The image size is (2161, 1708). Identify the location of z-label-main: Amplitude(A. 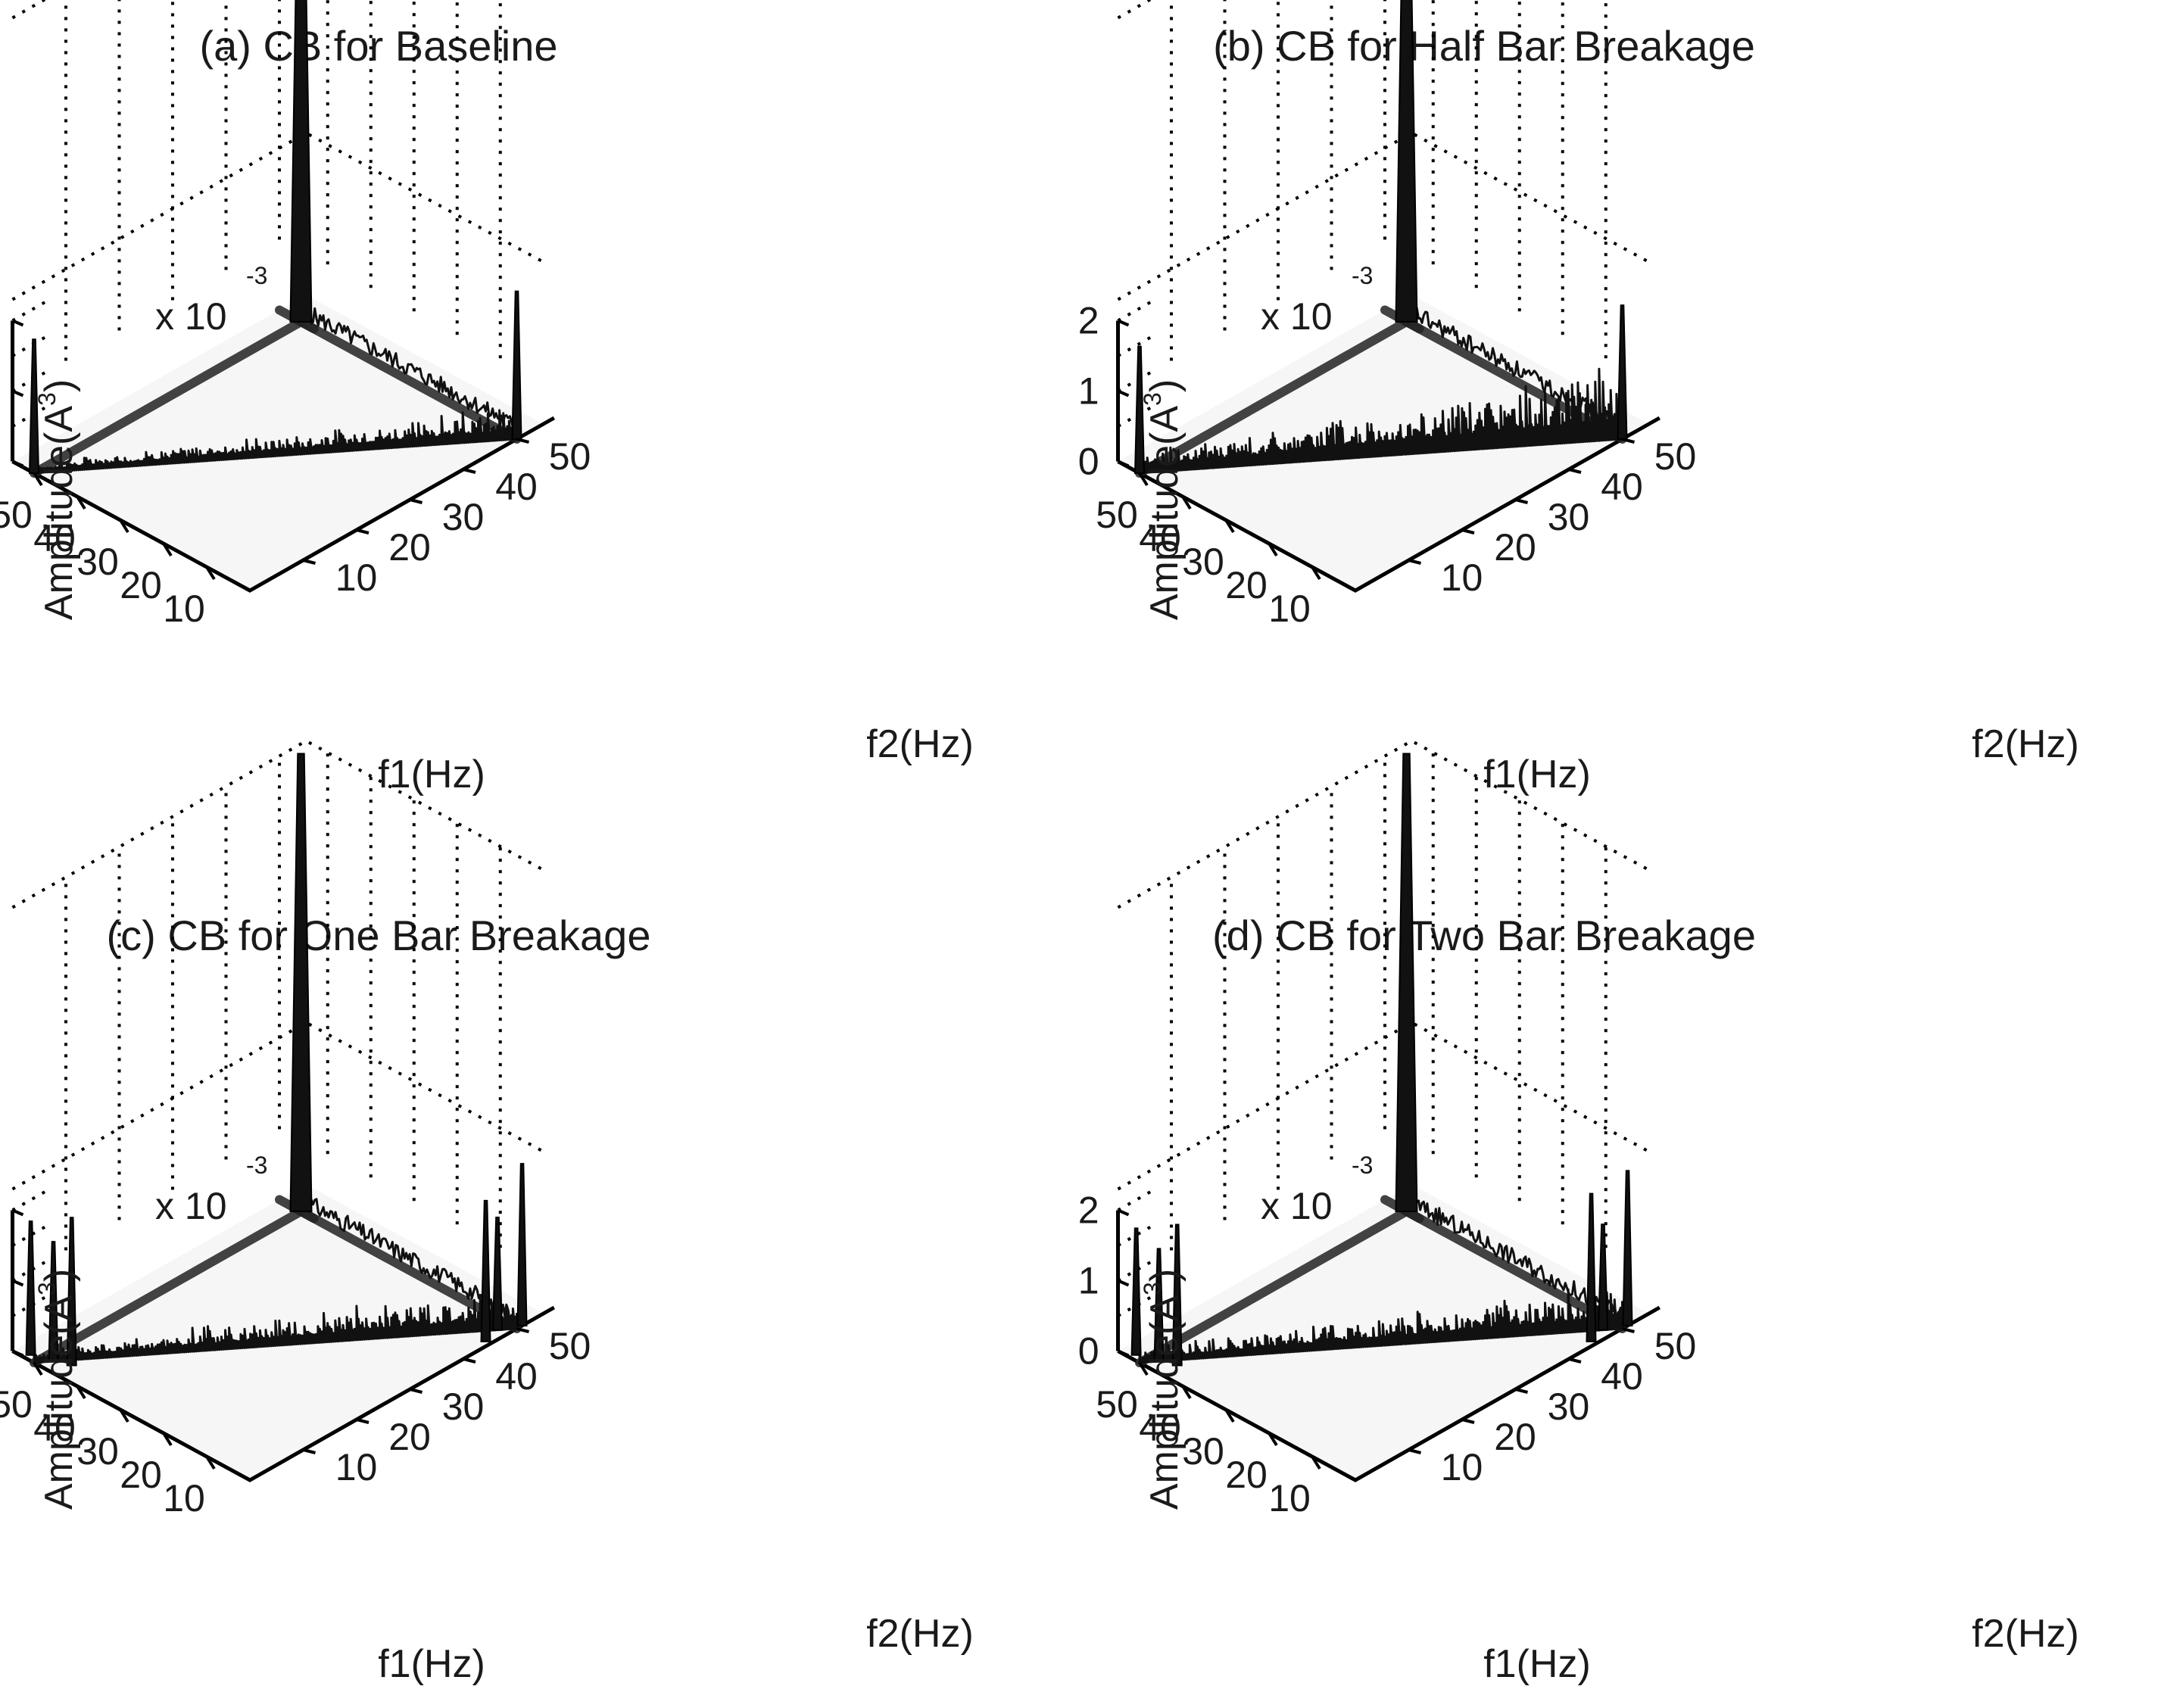
(59, 513).